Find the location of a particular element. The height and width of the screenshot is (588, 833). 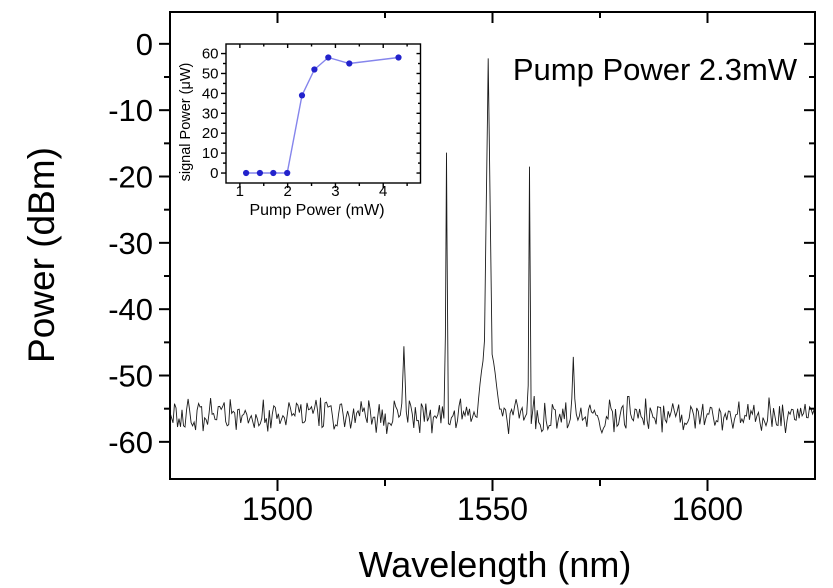

inset-x-tick-label: 2 is located at coordinates (287, 191).